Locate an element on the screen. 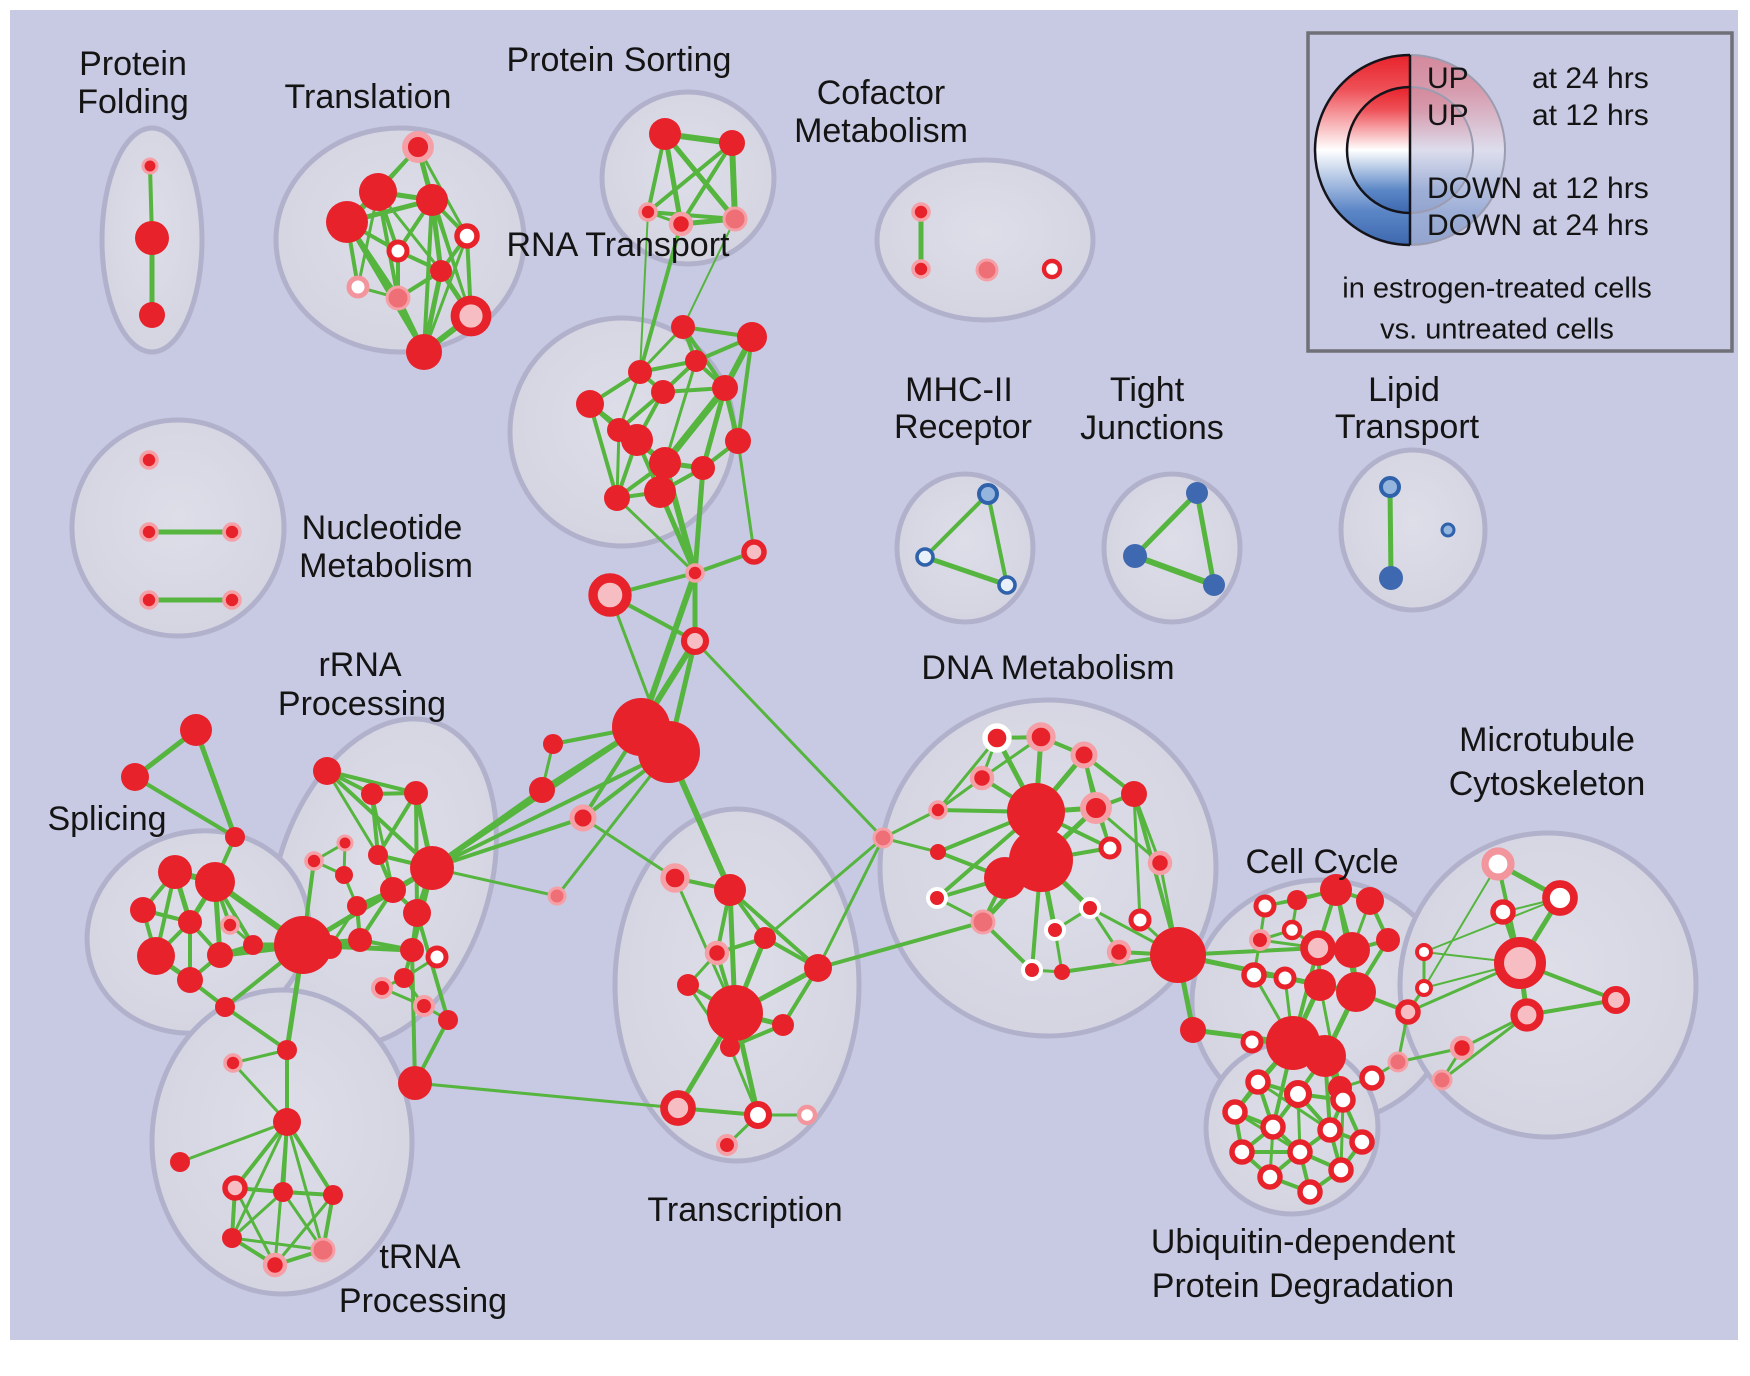 This screenshot has height=1376, width=1750. cluster-ellipse-trna-processing is located at coordinates (282, 1142).